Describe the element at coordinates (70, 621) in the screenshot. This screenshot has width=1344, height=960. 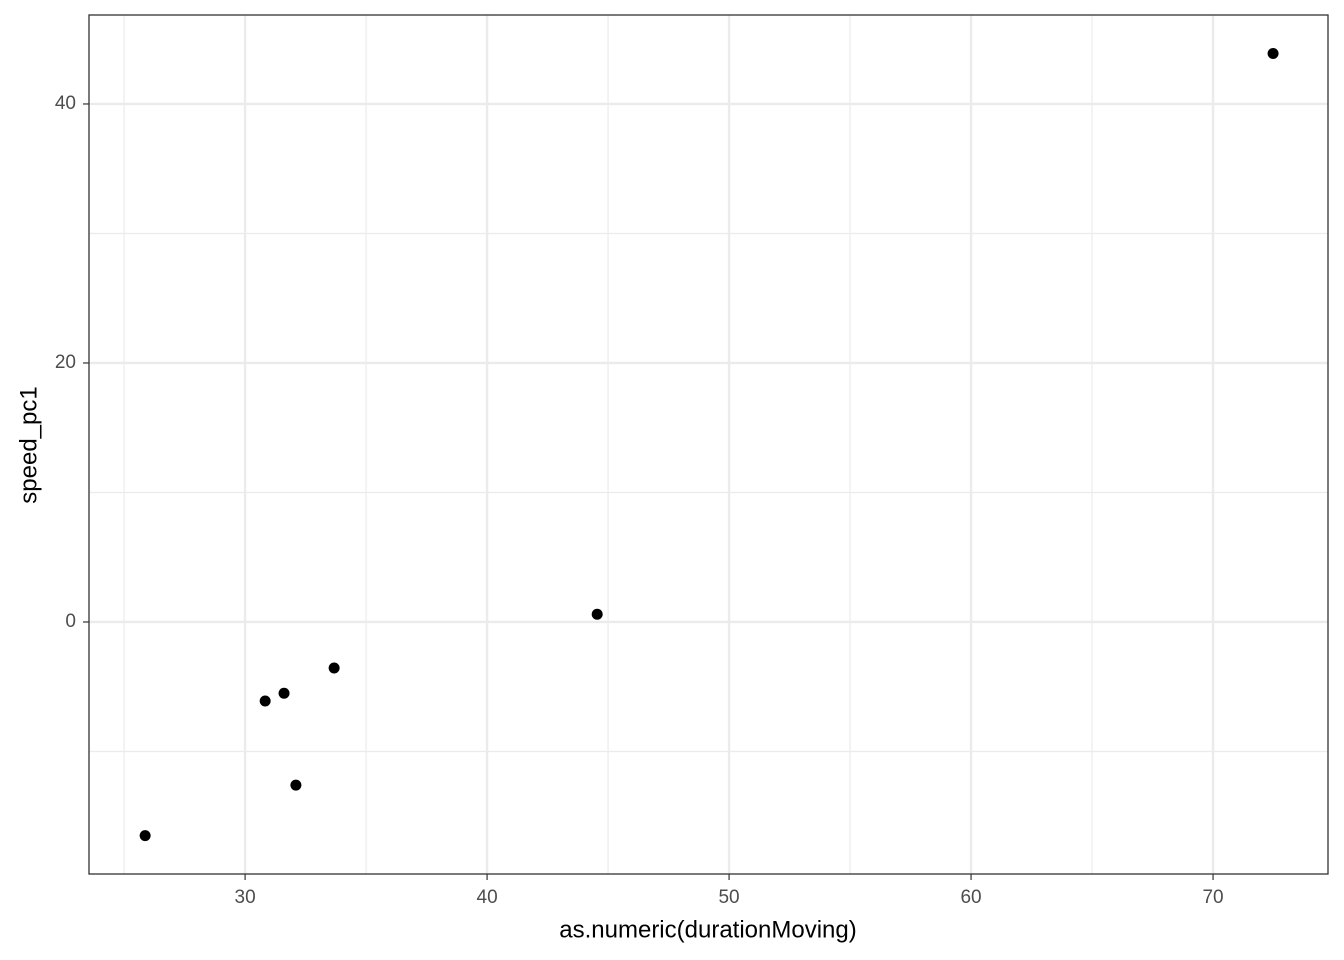
I see `y-tick-label: 0` at that location.